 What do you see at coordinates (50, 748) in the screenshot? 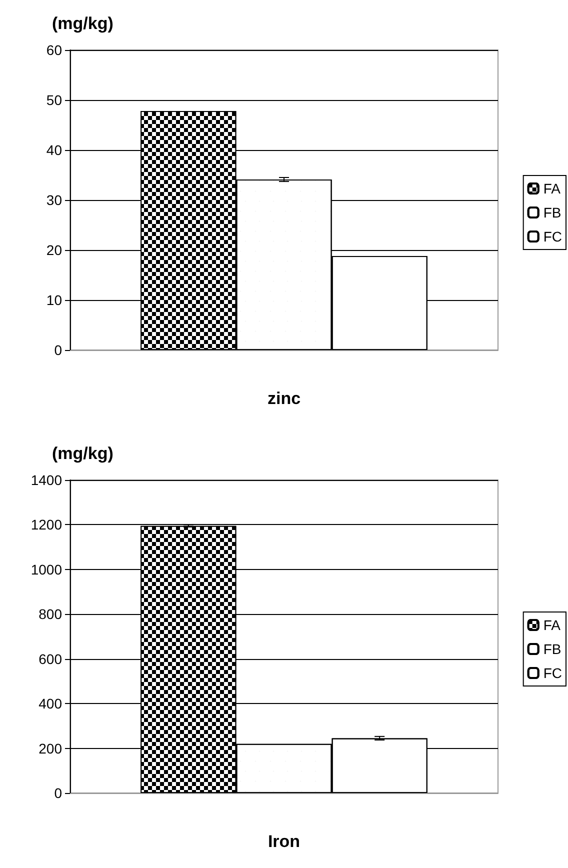
I see `y-tick-label: 200` at bounding box center [50, 748].